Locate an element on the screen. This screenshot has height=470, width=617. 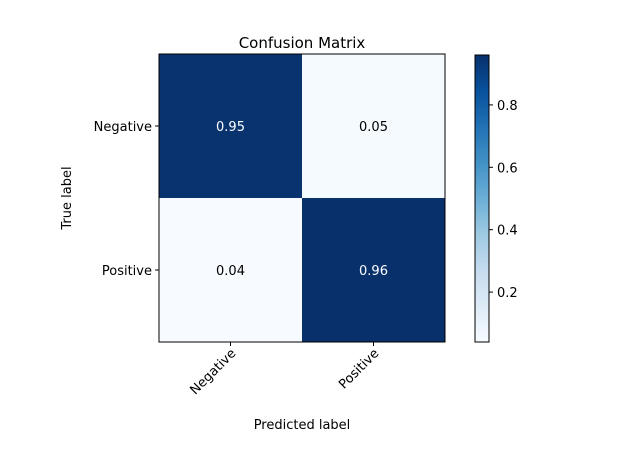
y-tick-label: Negative is located at coordinates (123, 127).